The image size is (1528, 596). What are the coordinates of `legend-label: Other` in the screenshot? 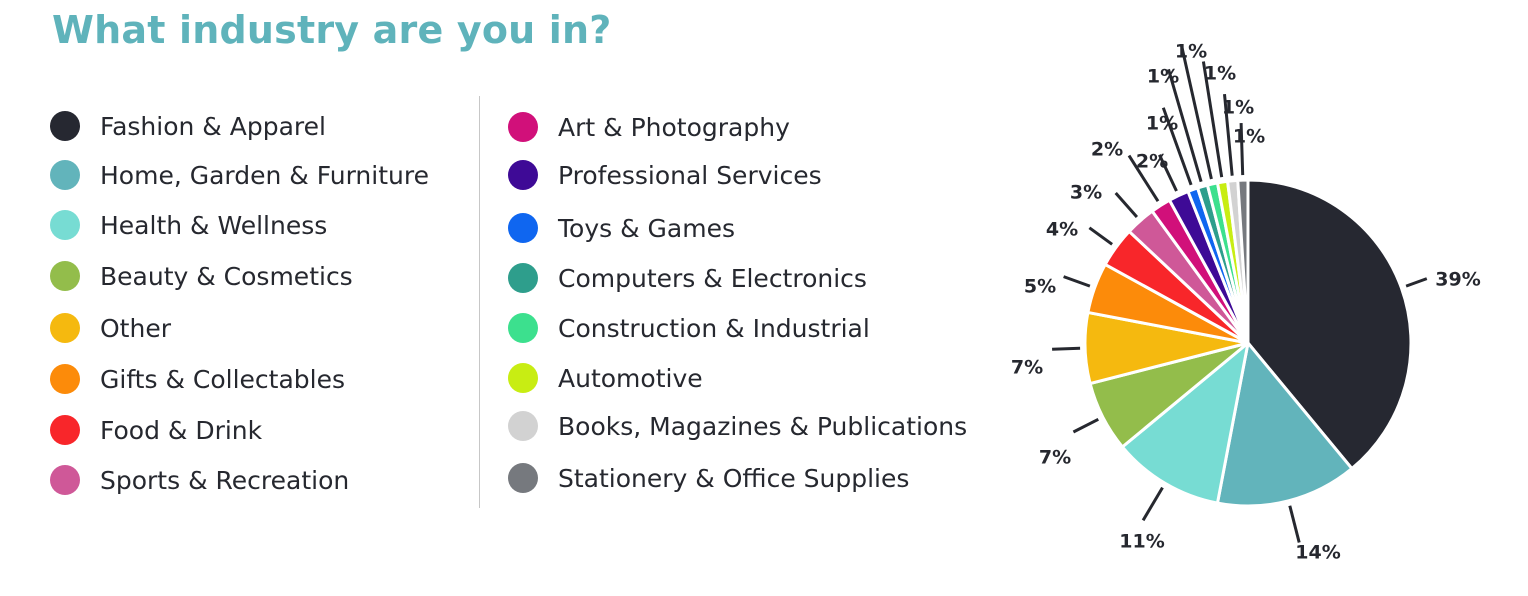 It's located at (135, 328).